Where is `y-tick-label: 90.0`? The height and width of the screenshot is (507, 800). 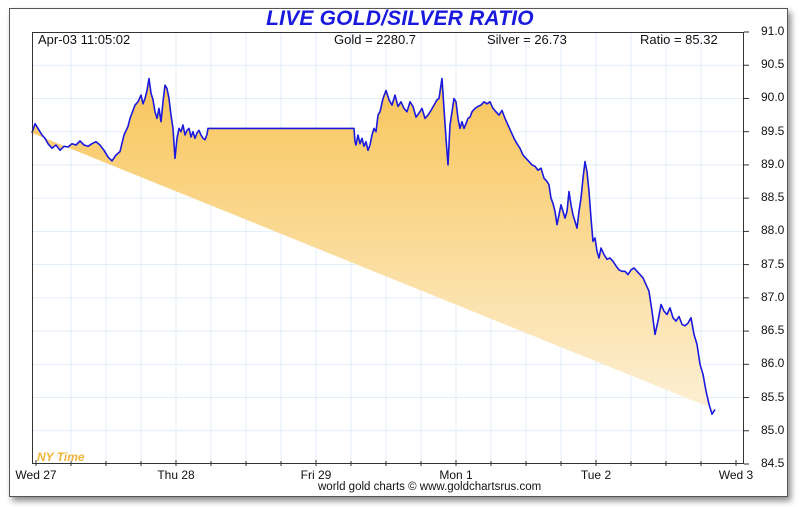 y-tick-label: 90.0 is located at coordinates (773, 97).